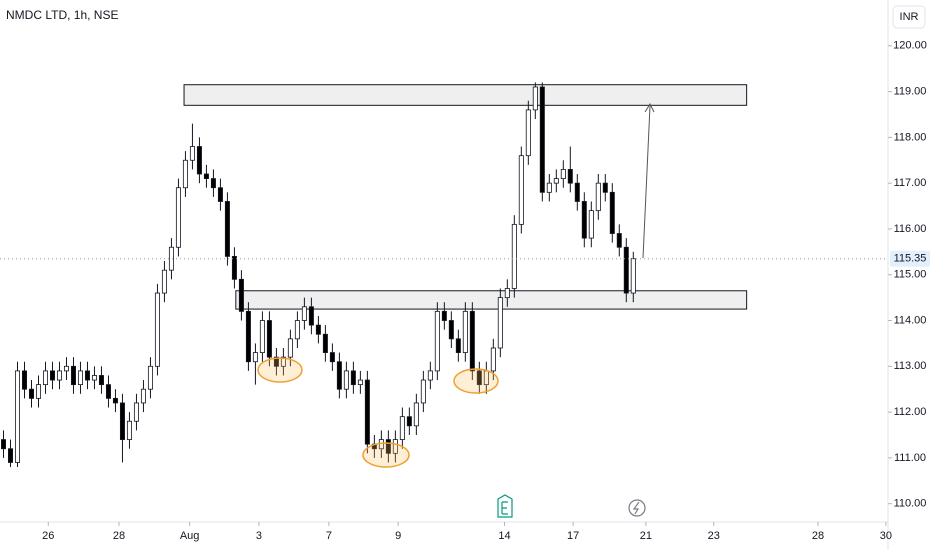 This screenshot has width=932, height=550. Describe the element at coordinates (259, 536) in the screenshot. I see `x-tick-label: 3` at that location.